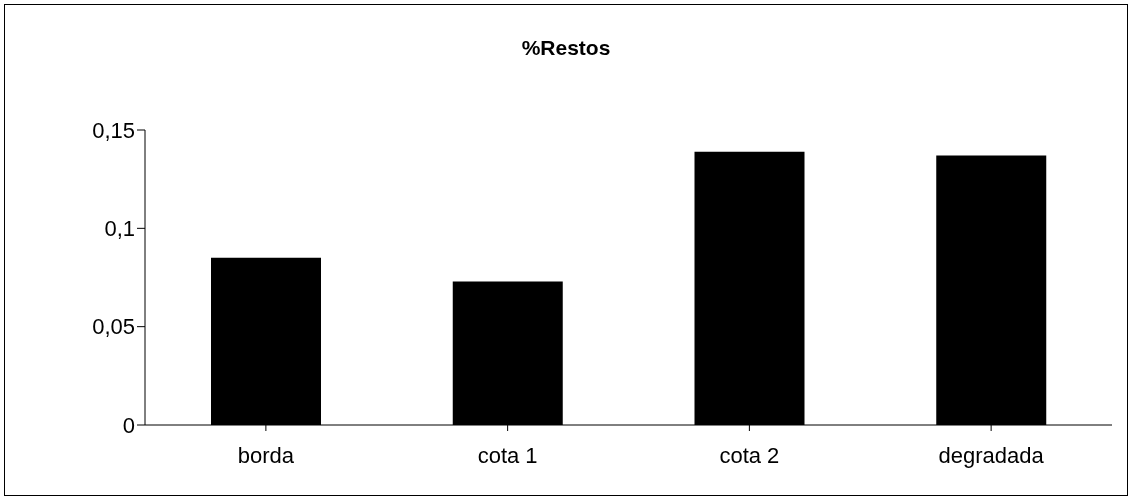 This screenshot has height=500, width=1132. Describe the element at coordinates (507, 455) in the screenshot. I see `x-tick-label: cota 1` at that location.